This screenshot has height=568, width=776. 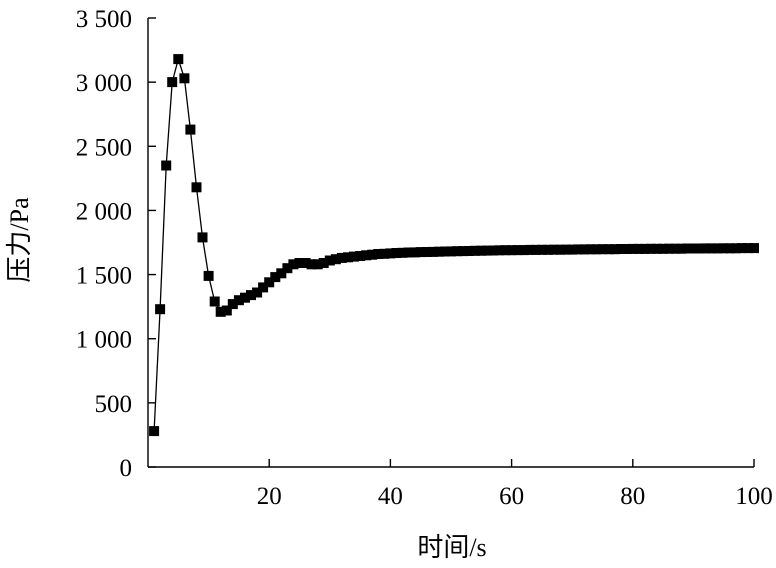 What do you see at coordinates (104, 211) in the screenshot?
I see `y-tick-label: 2 000` at bounding box center [104, 211].